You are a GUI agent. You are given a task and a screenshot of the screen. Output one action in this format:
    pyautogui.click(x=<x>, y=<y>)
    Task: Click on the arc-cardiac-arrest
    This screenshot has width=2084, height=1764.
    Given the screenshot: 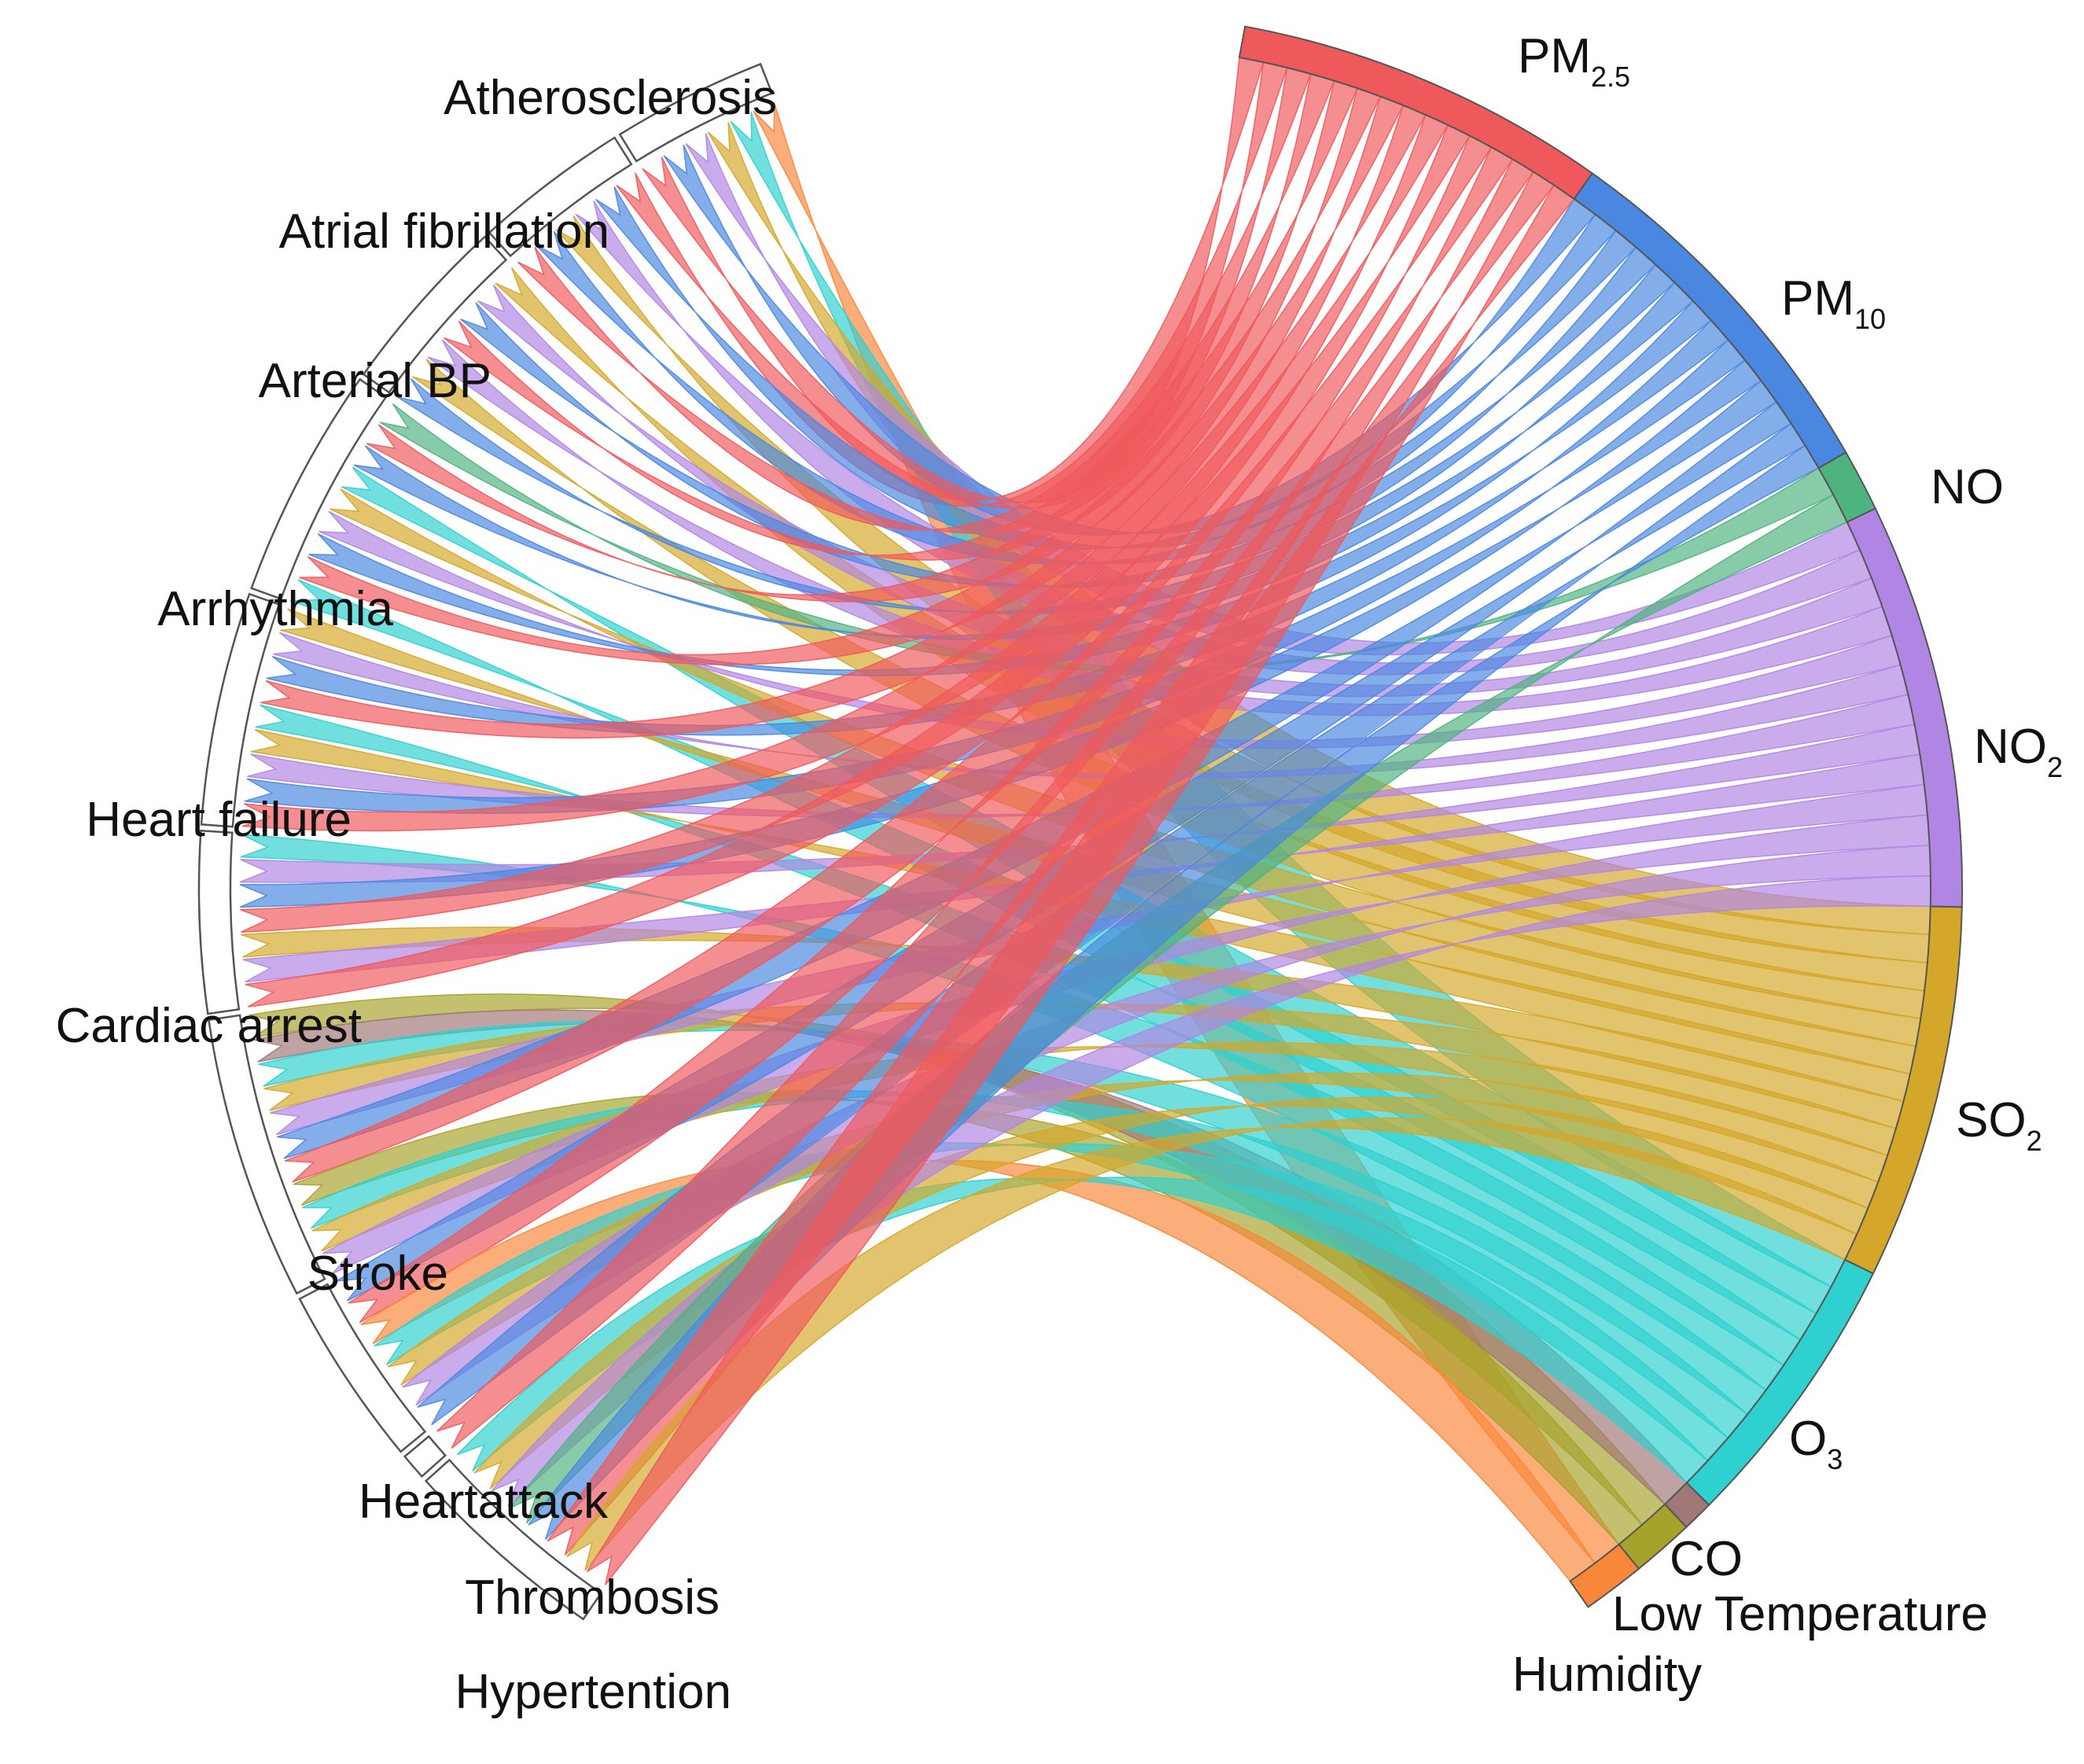 What is the action you would take?
    pyautogui.click(x=219, y=922)
    